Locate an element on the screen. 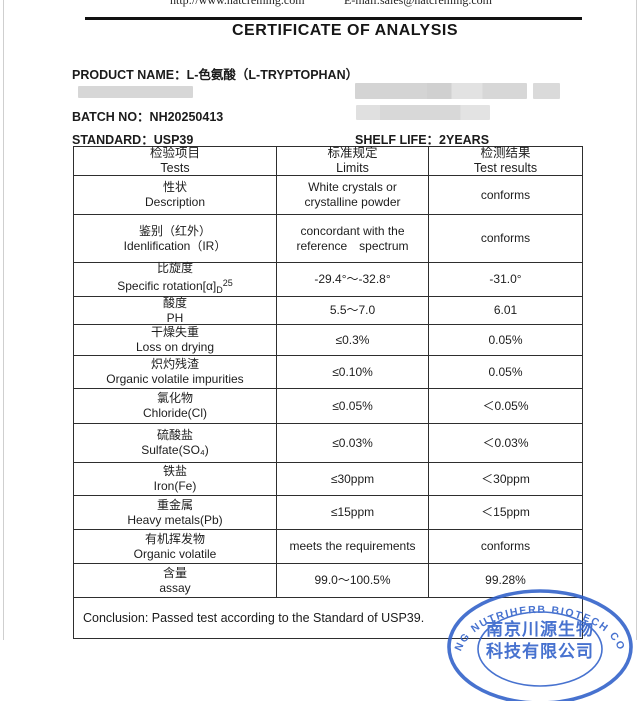 This screenshot has width=640, height=701. limit-cell: White crystals or crystalline powder is located at coordinates (352, 195).